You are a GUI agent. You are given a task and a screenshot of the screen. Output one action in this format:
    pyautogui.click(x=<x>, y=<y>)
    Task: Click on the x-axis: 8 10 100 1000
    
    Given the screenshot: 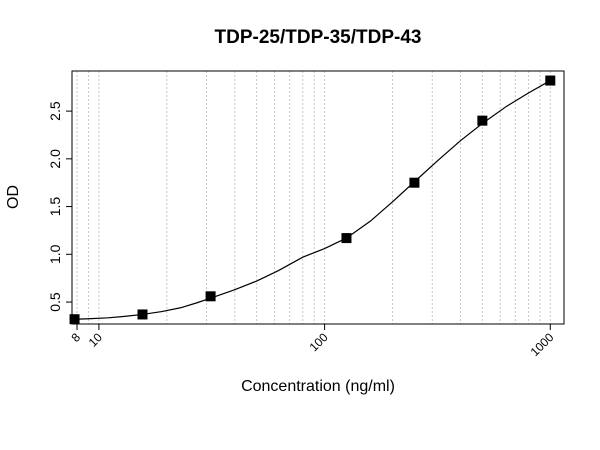 What is the action you would take?
    pyautogui.click(x=313, y=341)
    